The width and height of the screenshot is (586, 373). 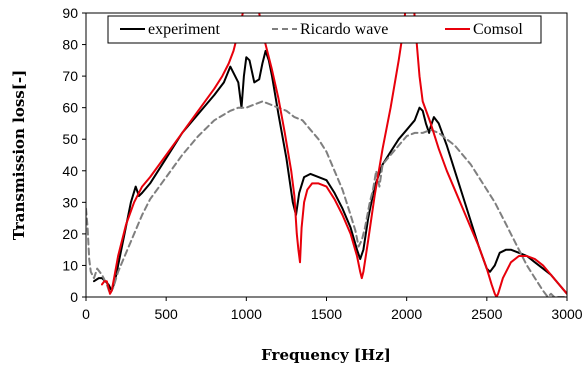 I want to click on x-tick-label: 3000, so click(x=566, y=314).